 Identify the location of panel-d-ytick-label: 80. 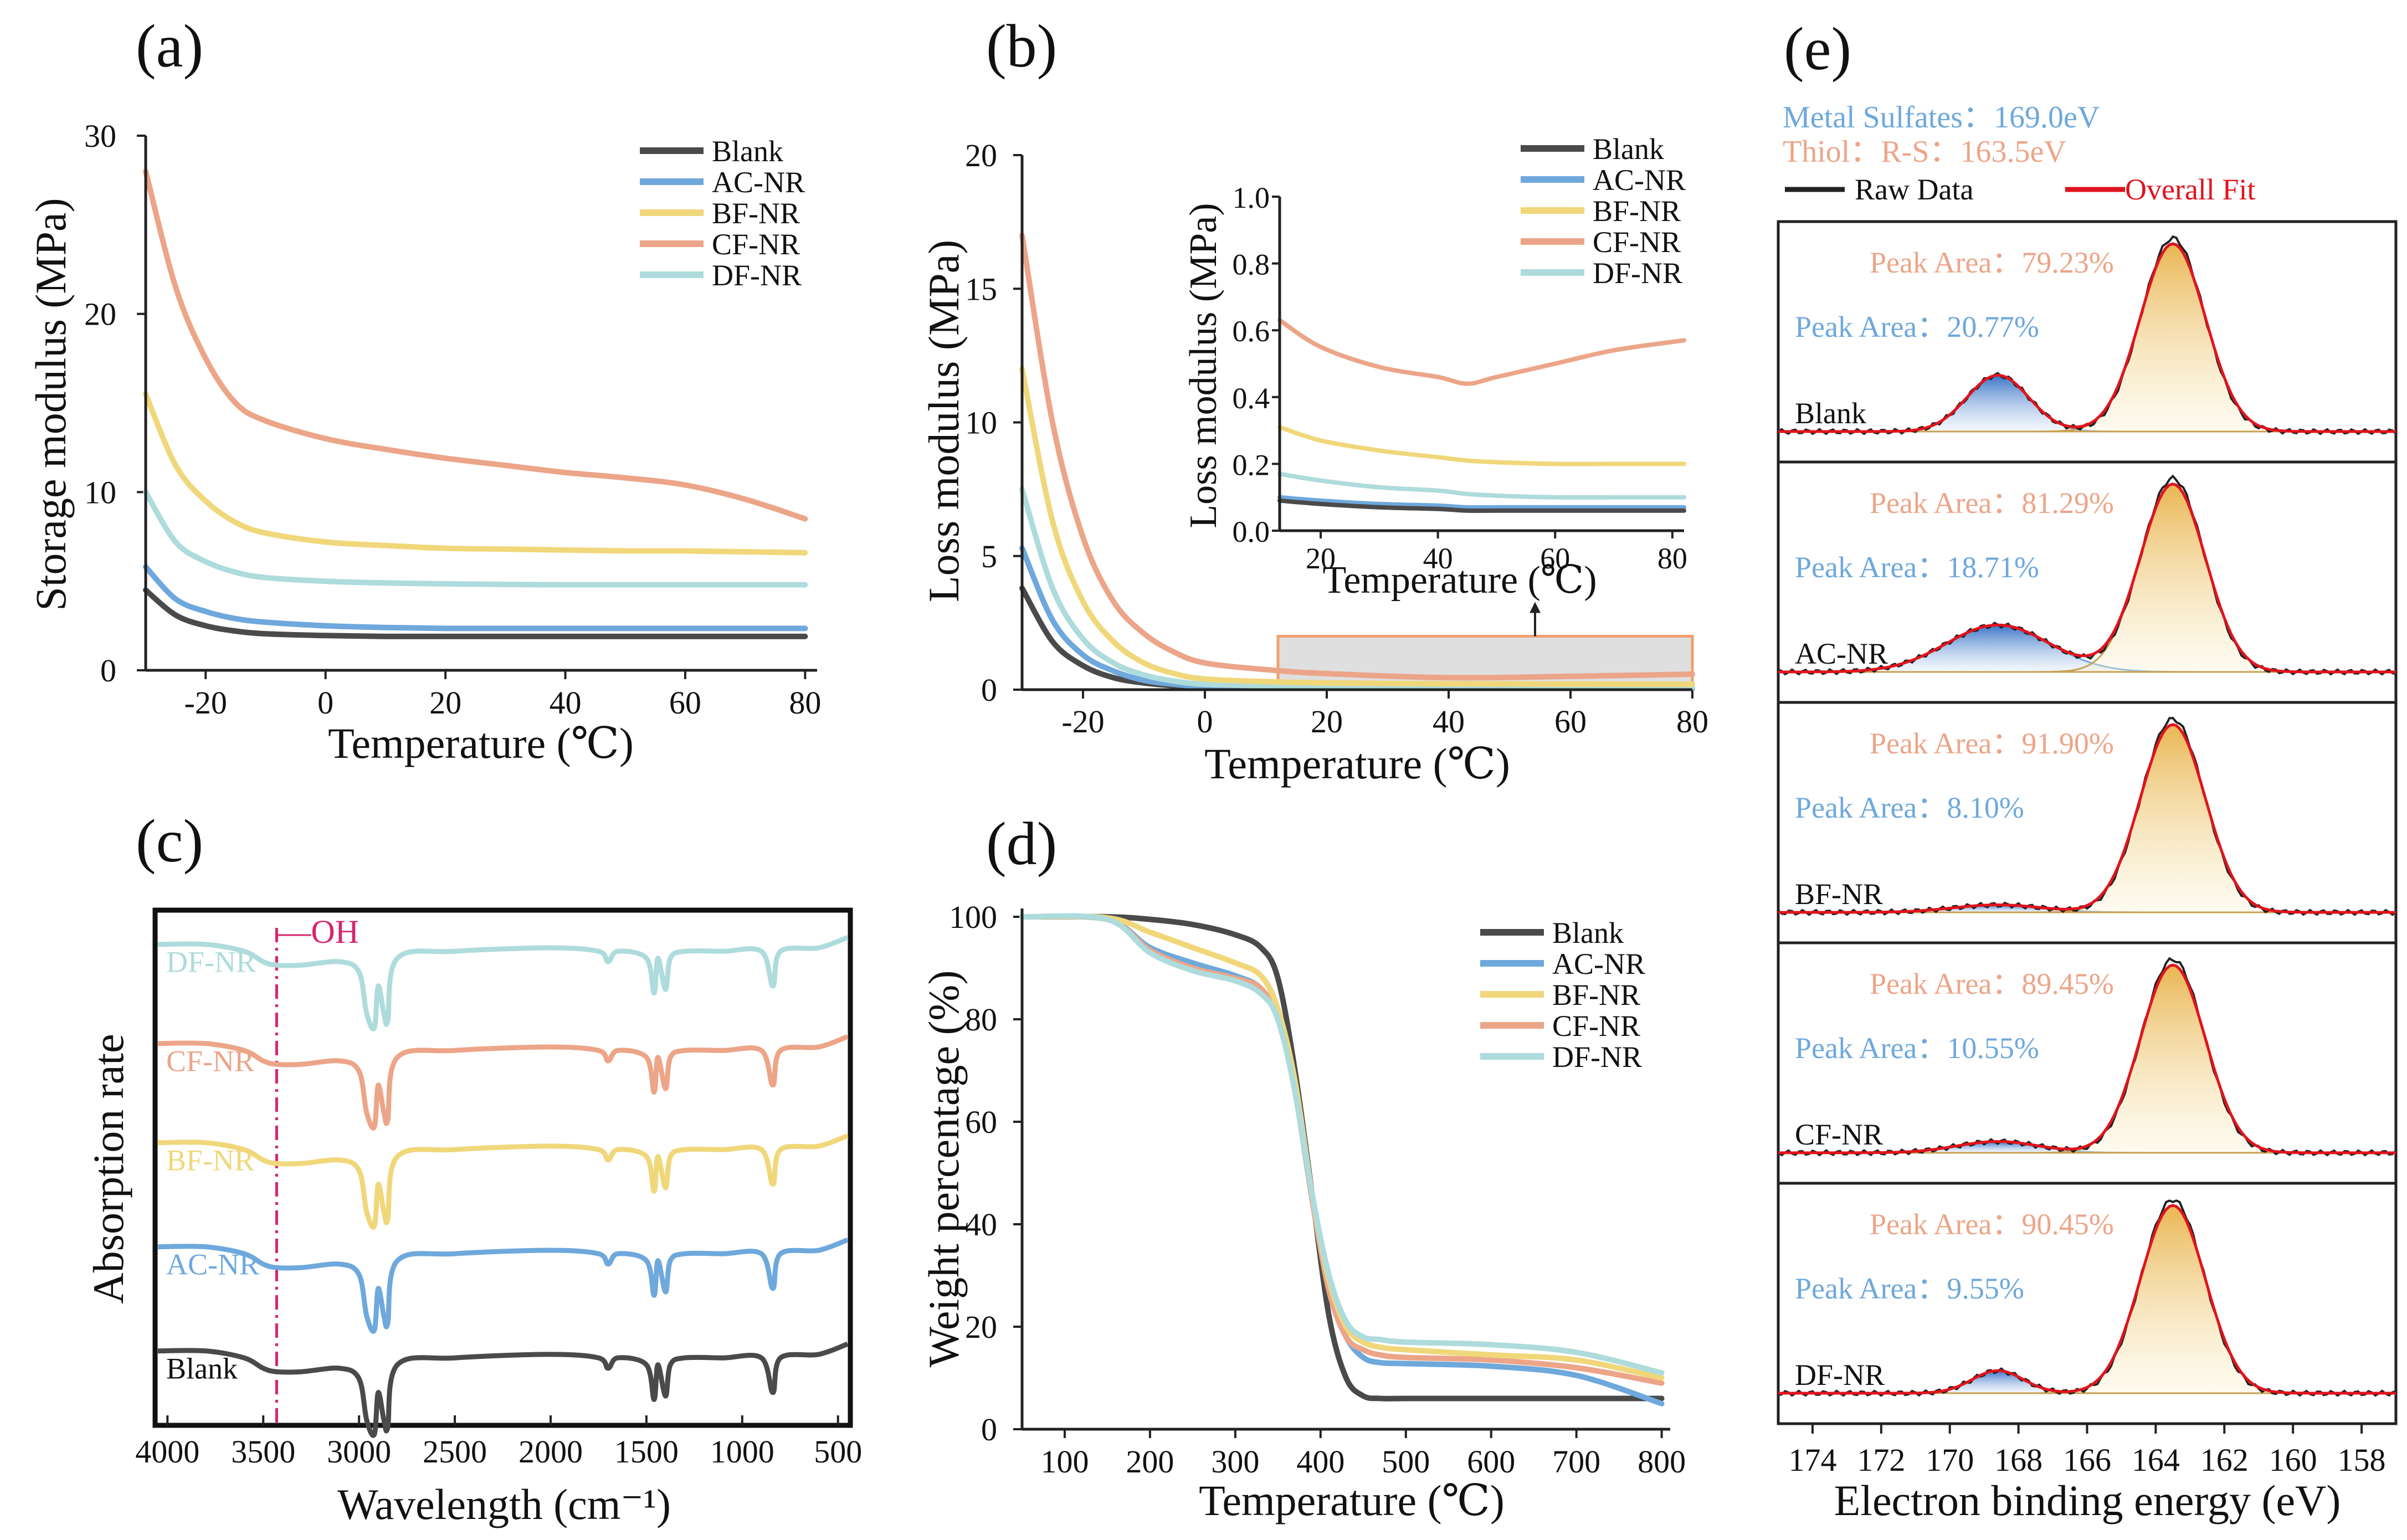
(981, 1020).